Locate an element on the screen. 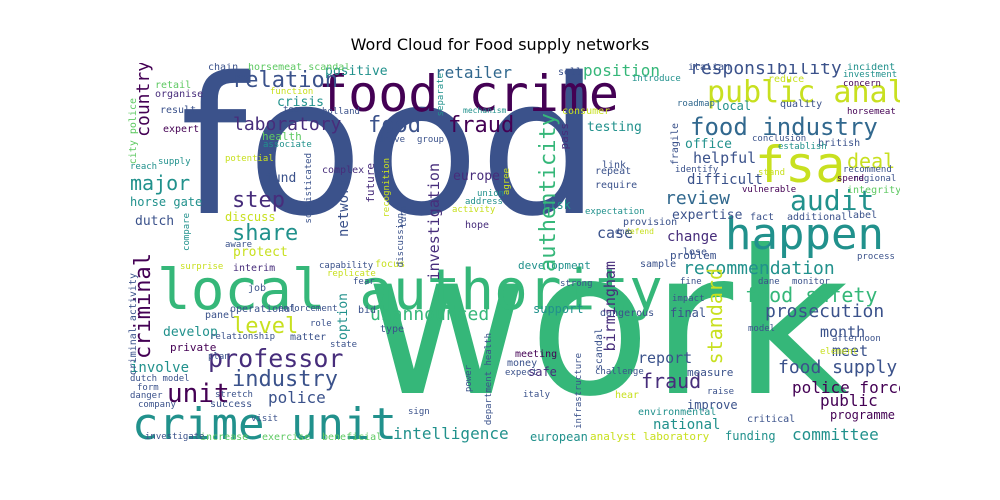  word: spend is located at coordinates (851, 179).